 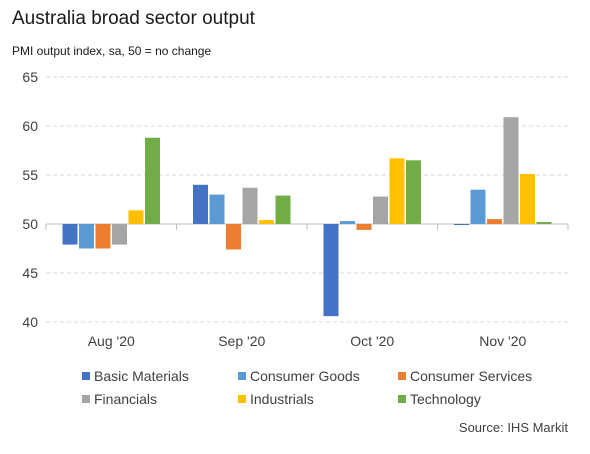 What do you see at coordinates (282, 399) in the screenshot?
I see `legend-label-industrials: Industrials` at bounding box center [282, 399].